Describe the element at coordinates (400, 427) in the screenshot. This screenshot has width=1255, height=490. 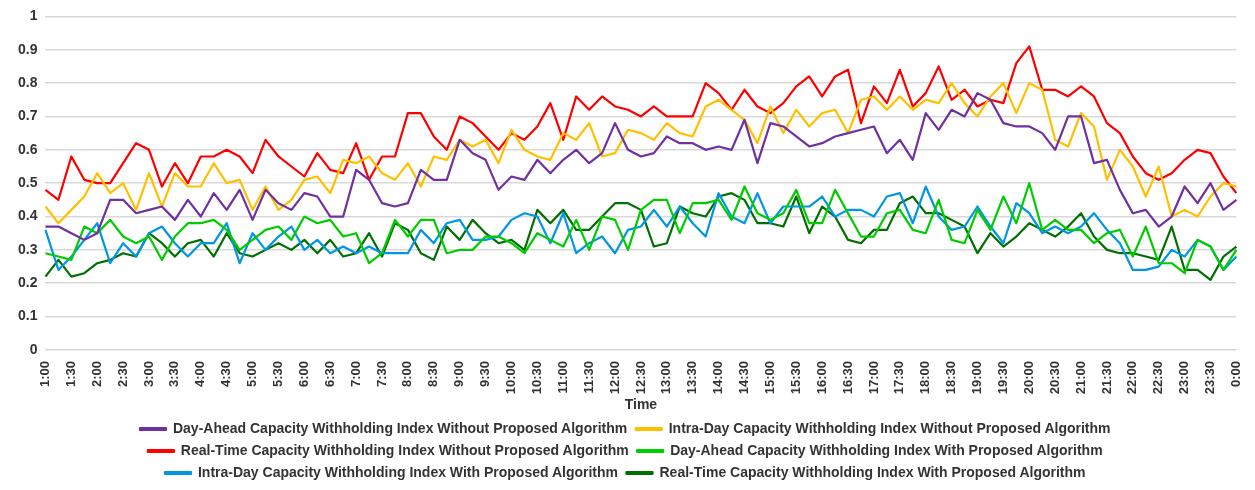
I see `legend-label: Day-Ahead Capacity Withholding Index Without Proposed Algorithm` at that location.